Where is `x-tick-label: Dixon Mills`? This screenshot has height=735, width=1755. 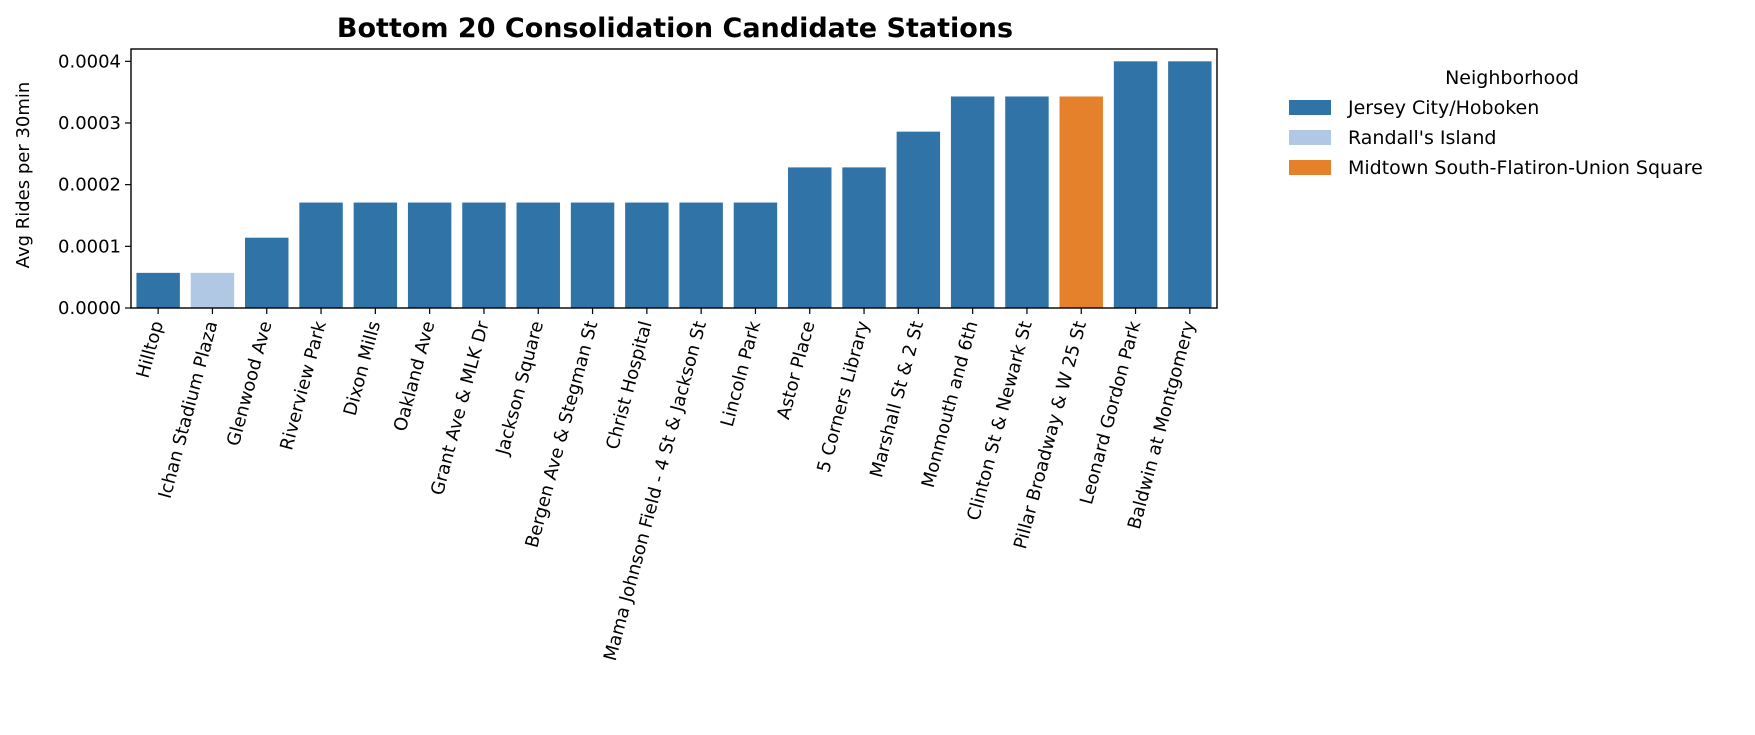 x-tick-label: Dixon Mills is located at coordinates (362, 368).